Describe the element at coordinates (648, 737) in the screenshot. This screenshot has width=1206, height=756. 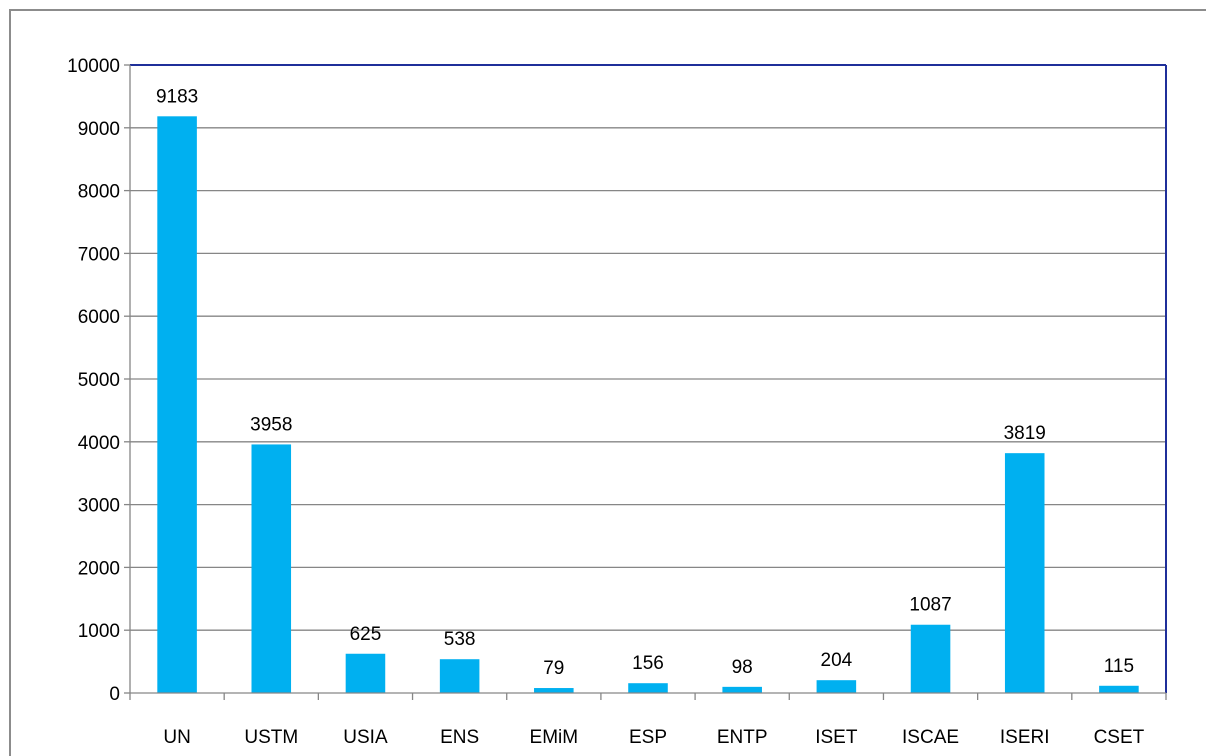
I see `x-tick-label: ESP` at that location.